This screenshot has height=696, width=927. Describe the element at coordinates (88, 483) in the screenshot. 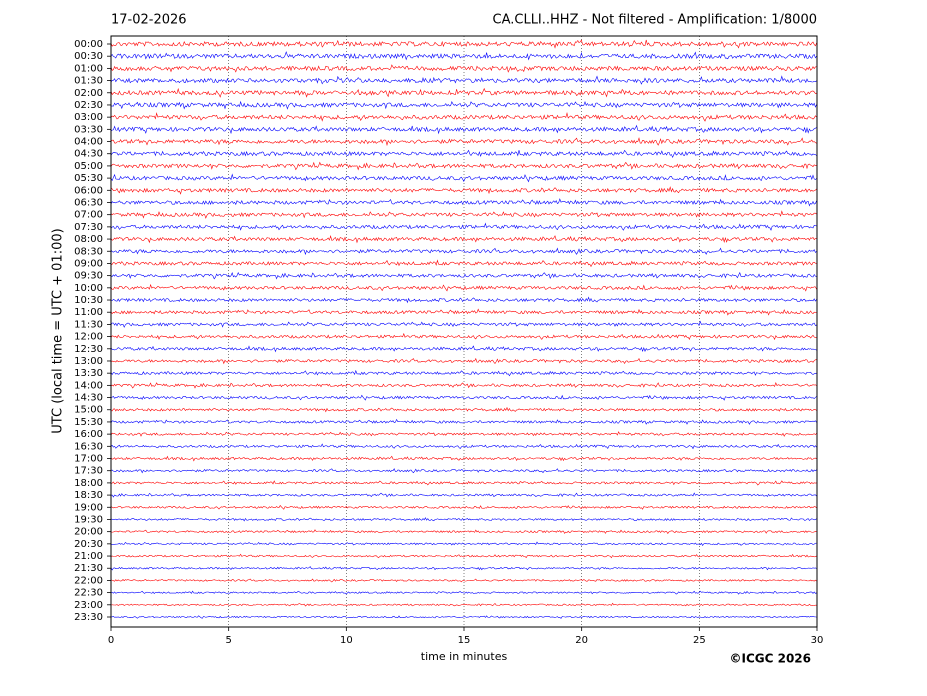

I see `y-tick-label: 18:00` at that location.